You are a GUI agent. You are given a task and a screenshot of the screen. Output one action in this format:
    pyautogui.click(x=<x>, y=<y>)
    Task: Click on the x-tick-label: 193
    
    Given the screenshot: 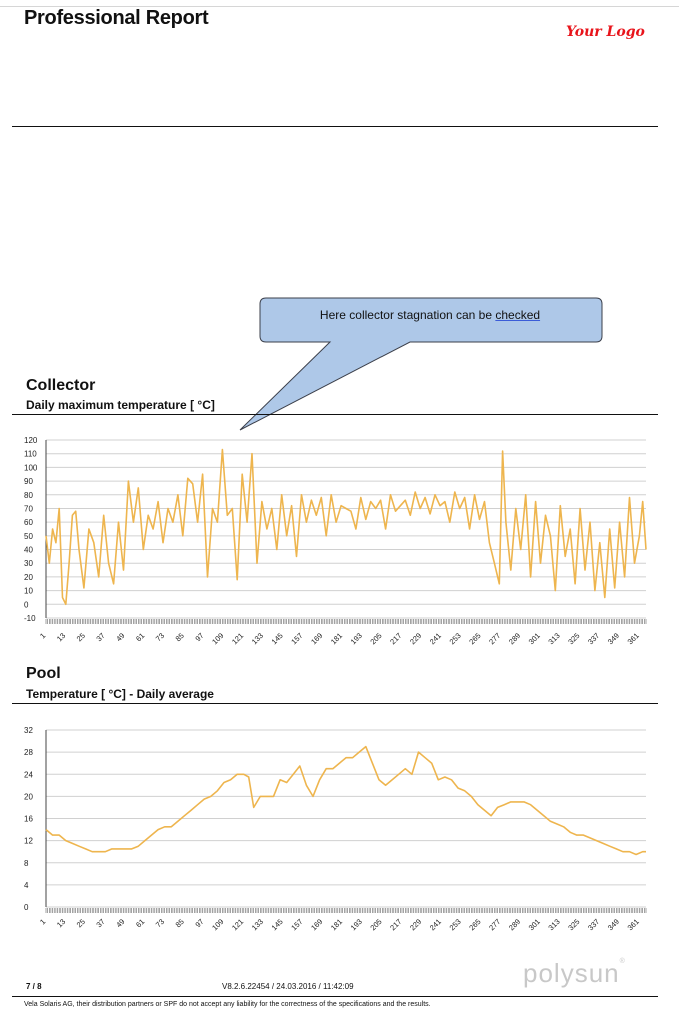 What is the action you would take?
    pyautogui.click(x=356, y=638)
    